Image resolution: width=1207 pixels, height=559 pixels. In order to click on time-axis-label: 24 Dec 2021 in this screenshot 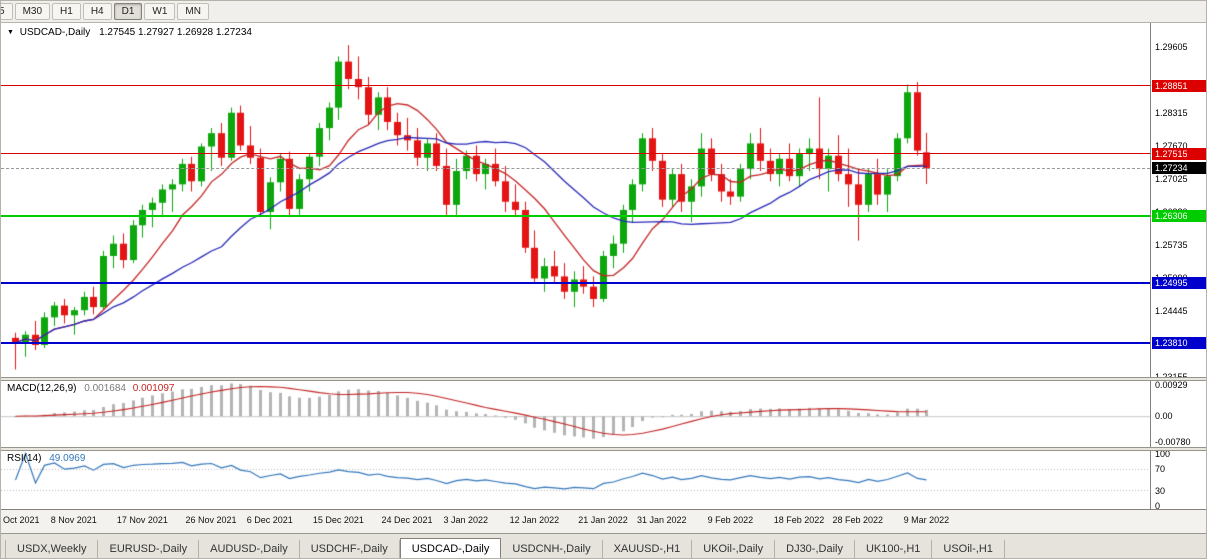, I will do `click(407, 520)`.